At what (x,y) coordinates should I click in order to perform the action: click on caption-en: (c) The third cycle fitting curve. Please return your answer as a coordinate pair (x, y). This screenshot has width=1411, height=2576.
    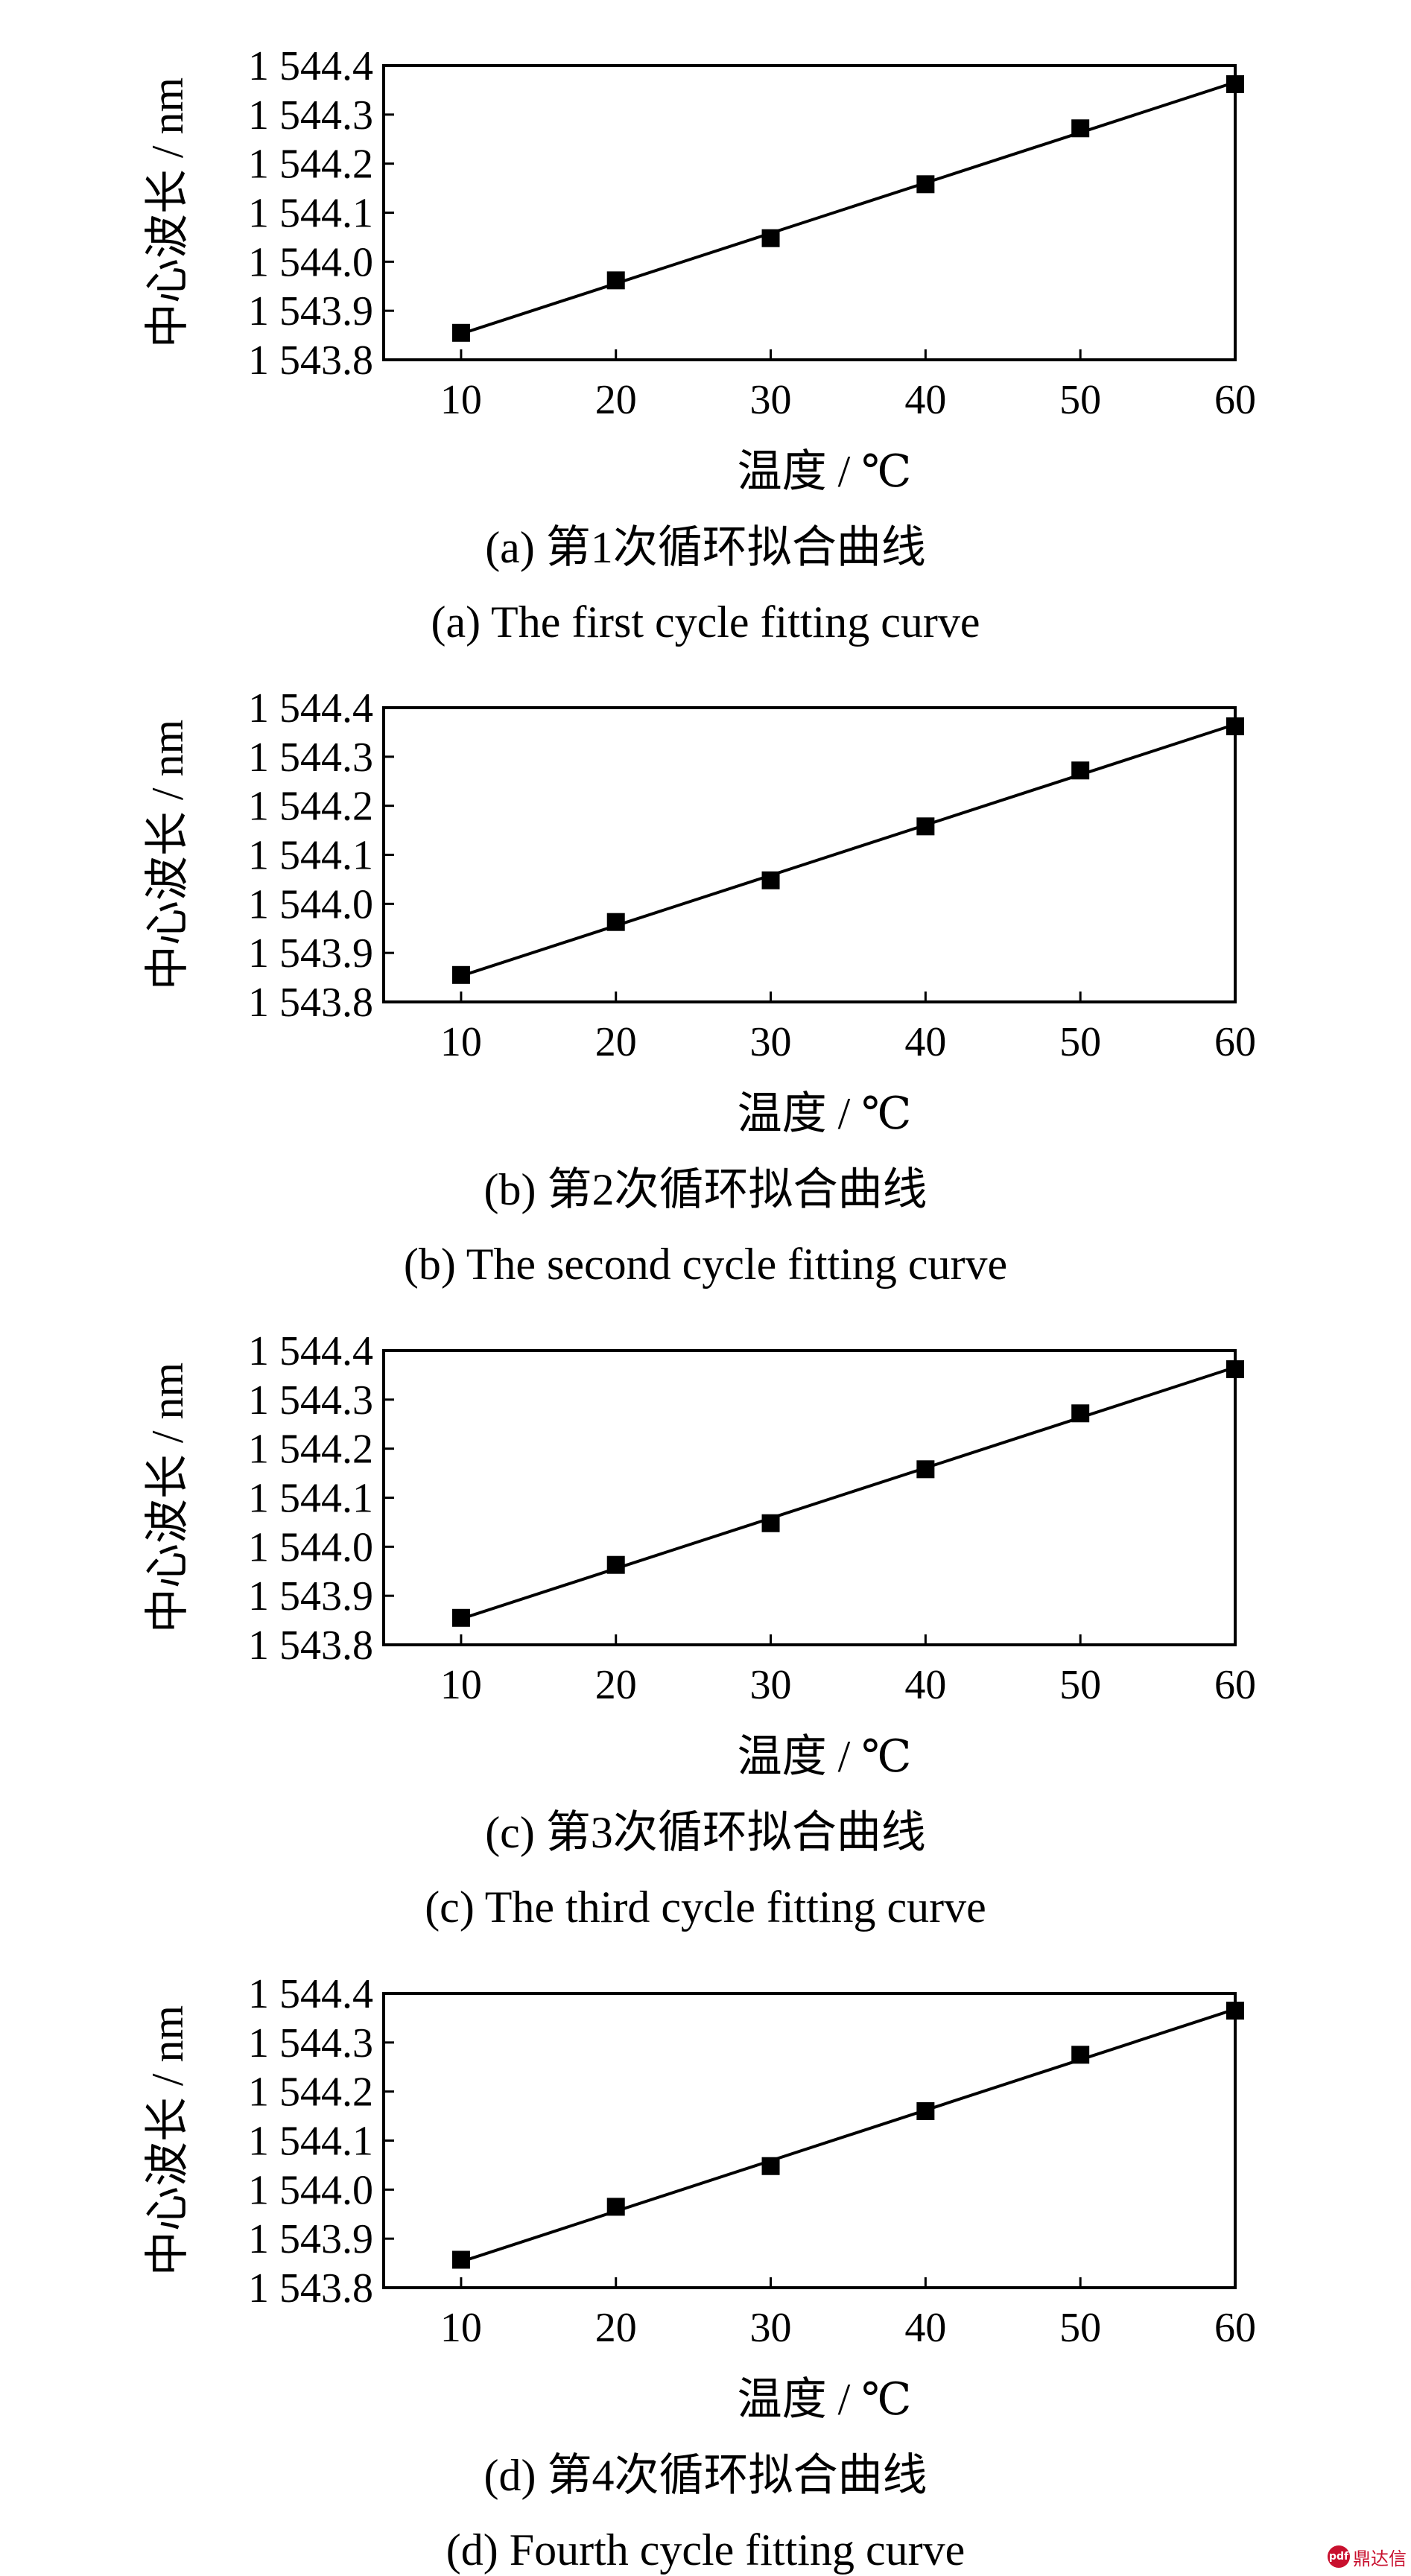
    Looking at the image, I should click on (705, 1907).